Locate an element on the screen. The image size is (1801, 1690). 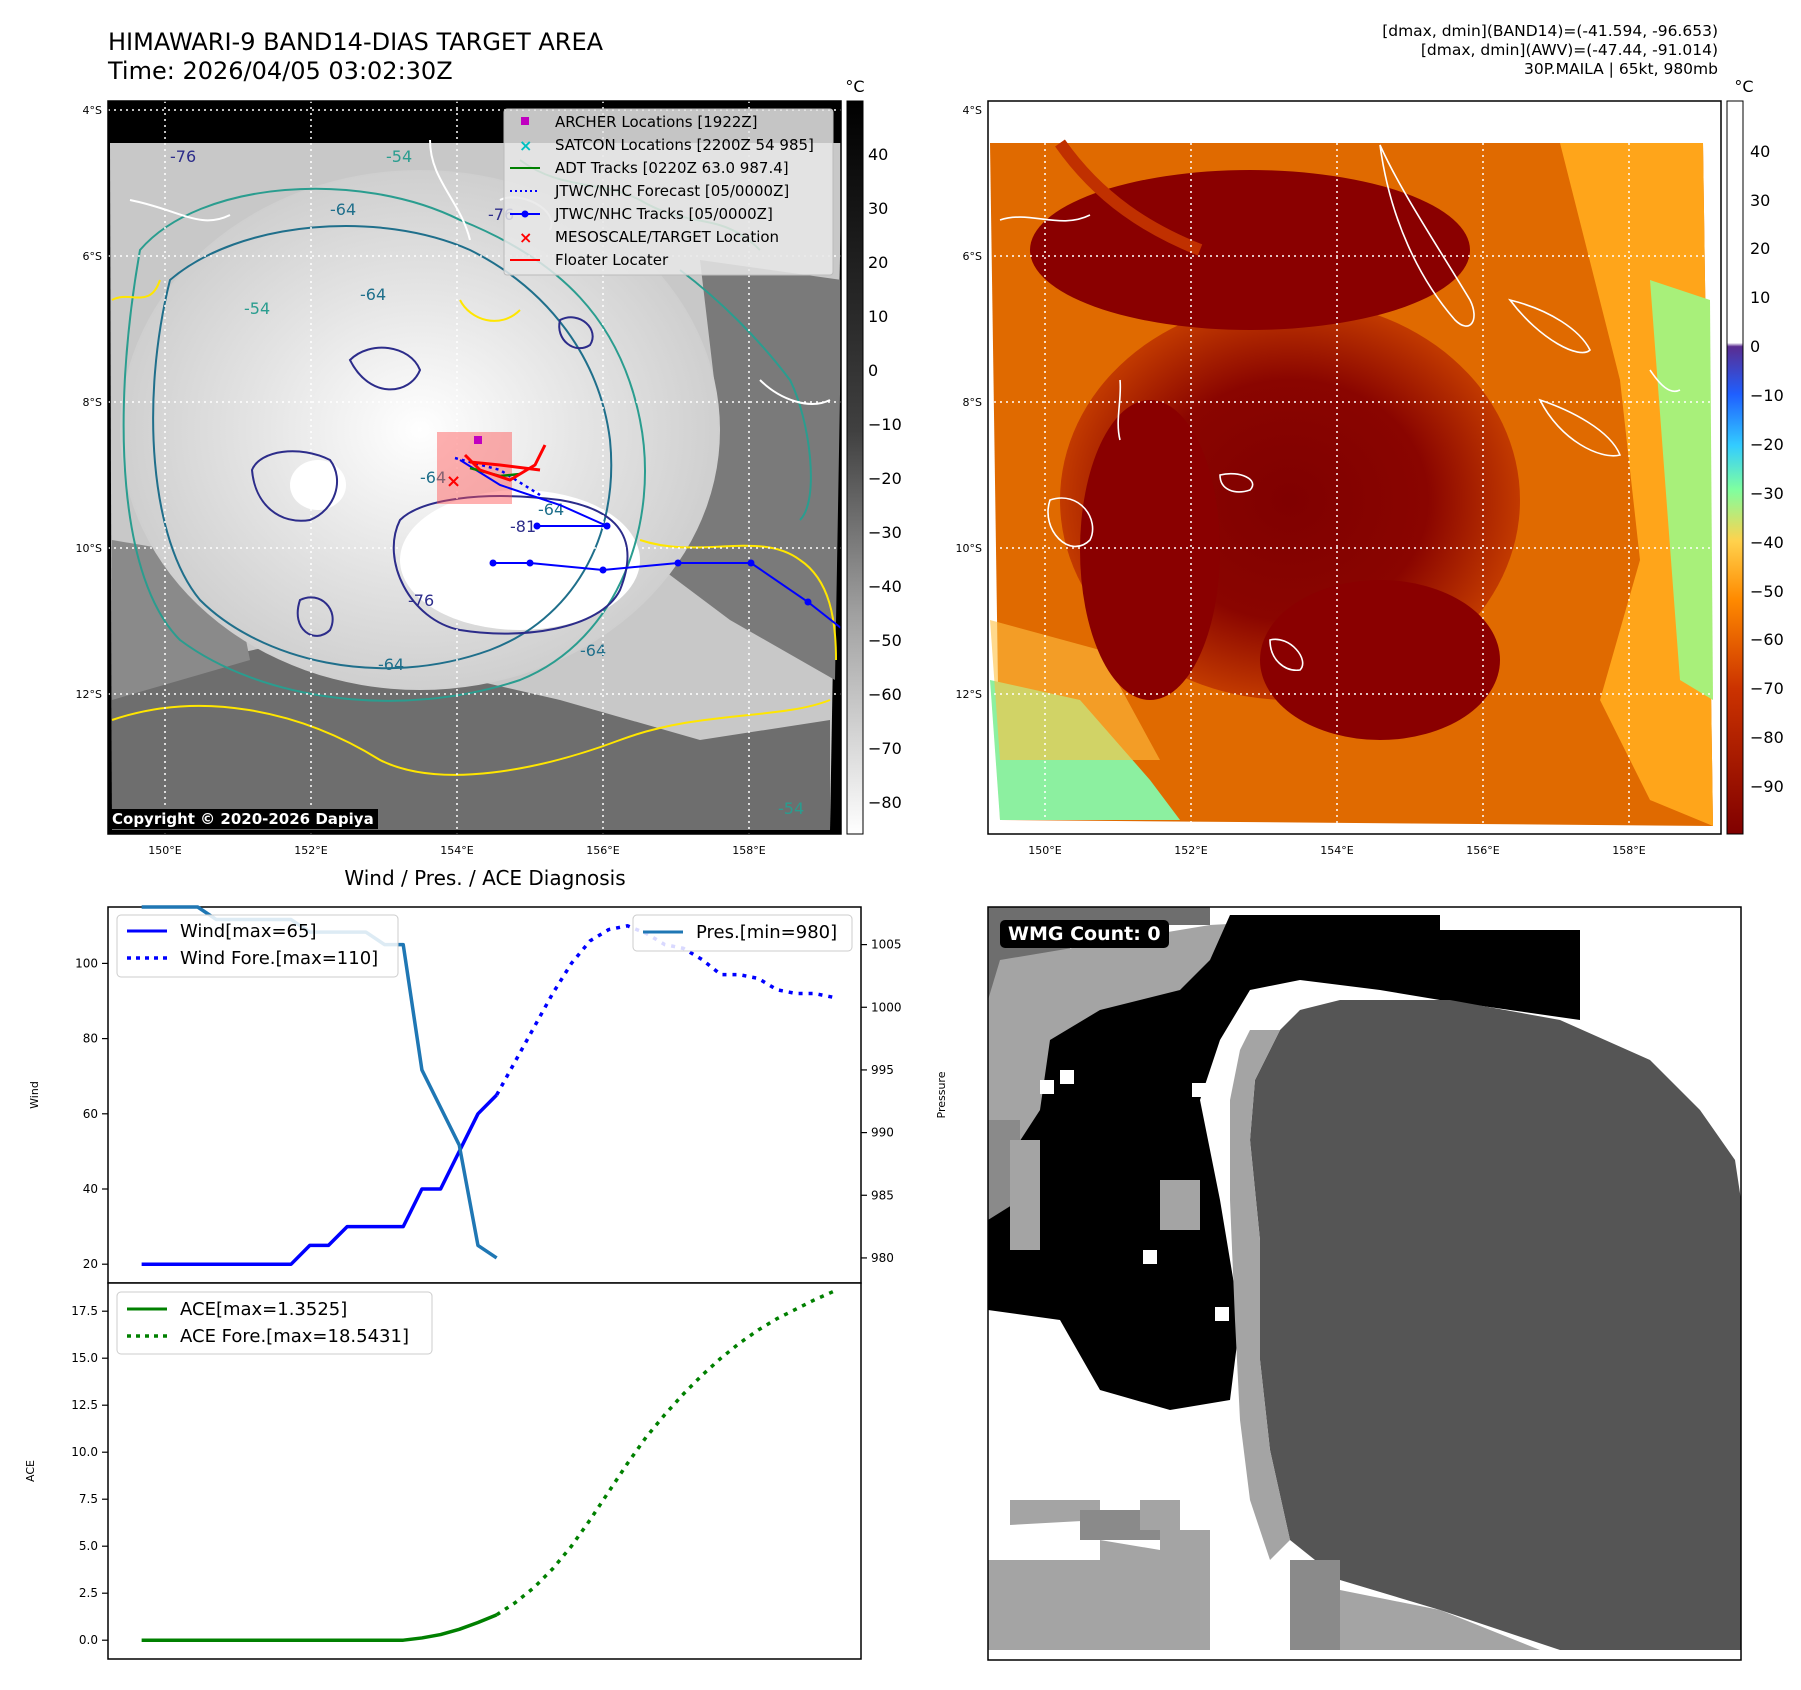
archer-marker is located at coordinates (478, 440).